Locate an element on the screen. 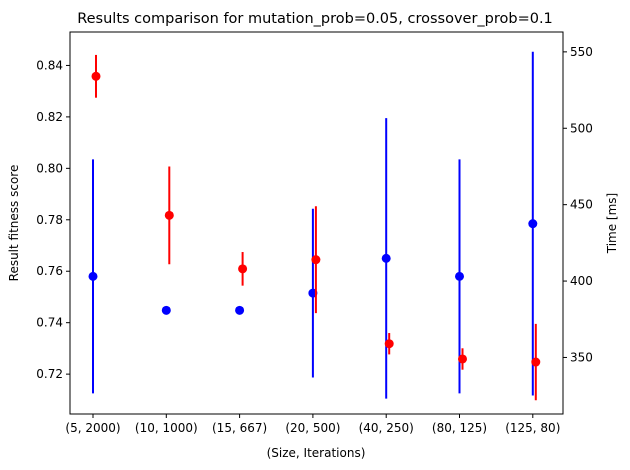  y2-tick-label: 350 is located at coordinates (581, 357).